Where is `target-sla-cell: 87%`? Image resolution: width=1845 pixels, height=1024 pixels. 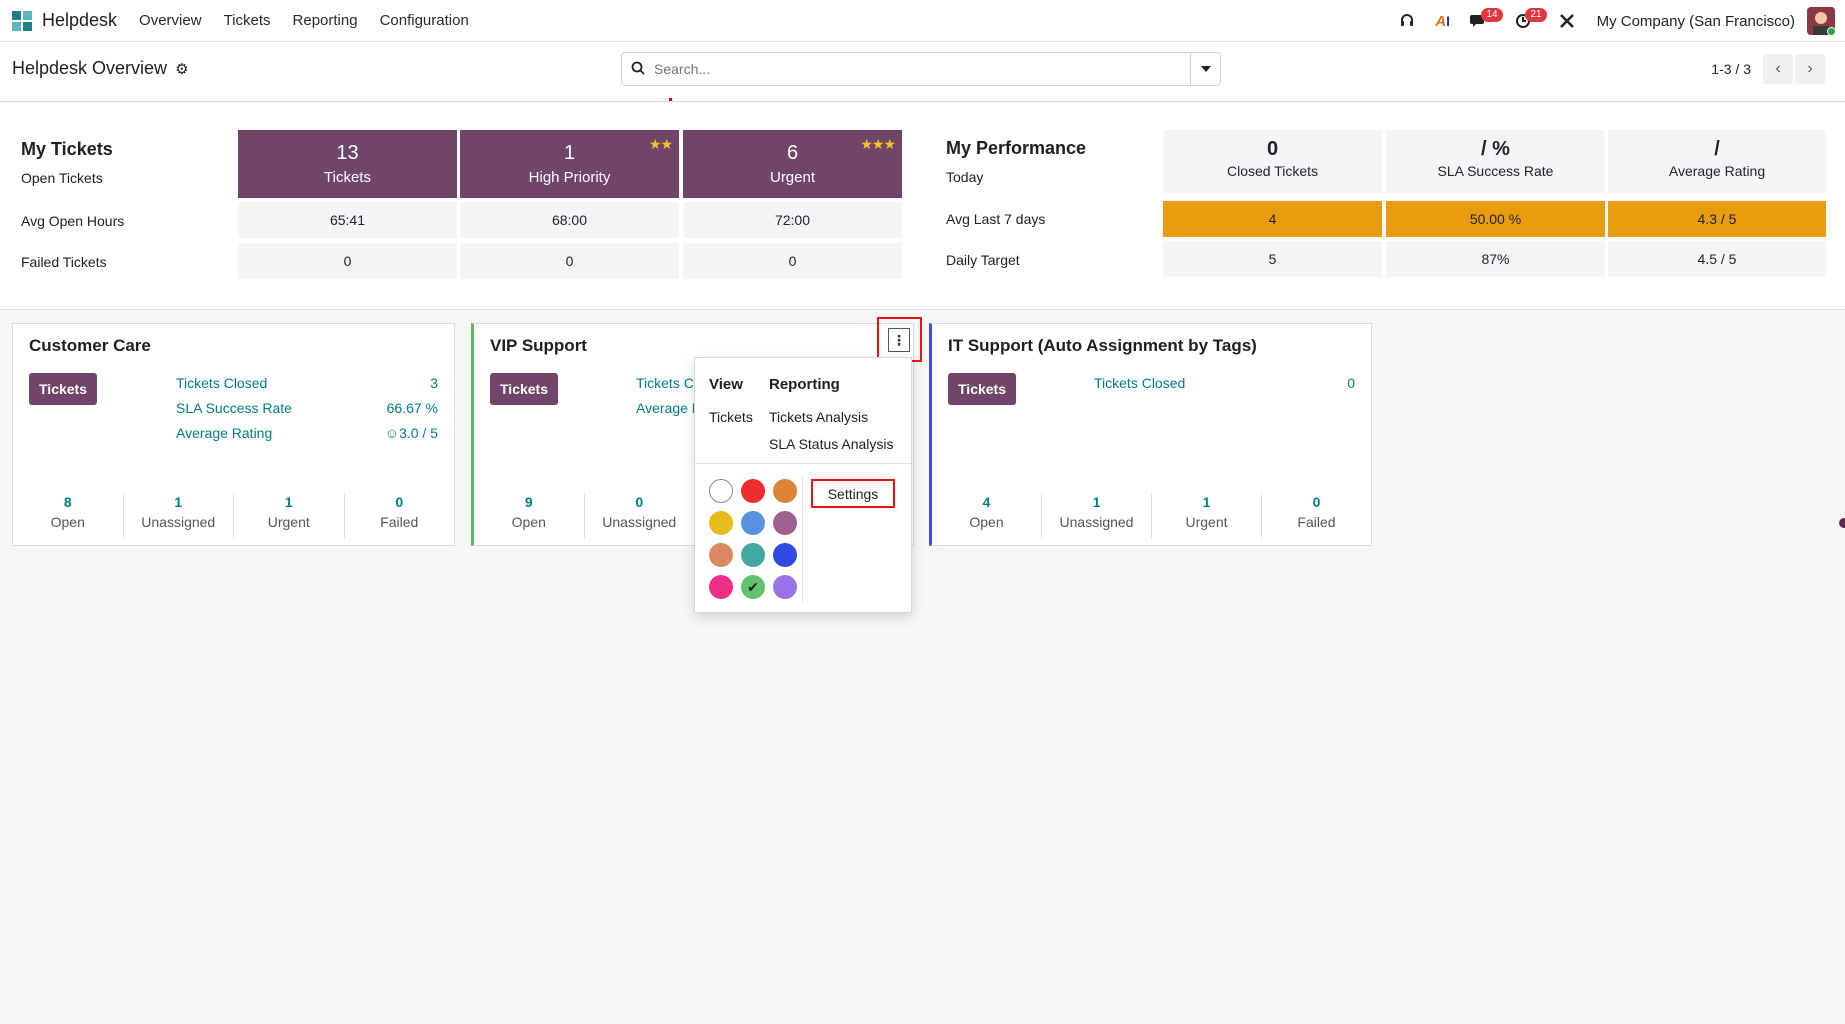 target-sla-cell: 87% is located at coordinates (1495, 259).